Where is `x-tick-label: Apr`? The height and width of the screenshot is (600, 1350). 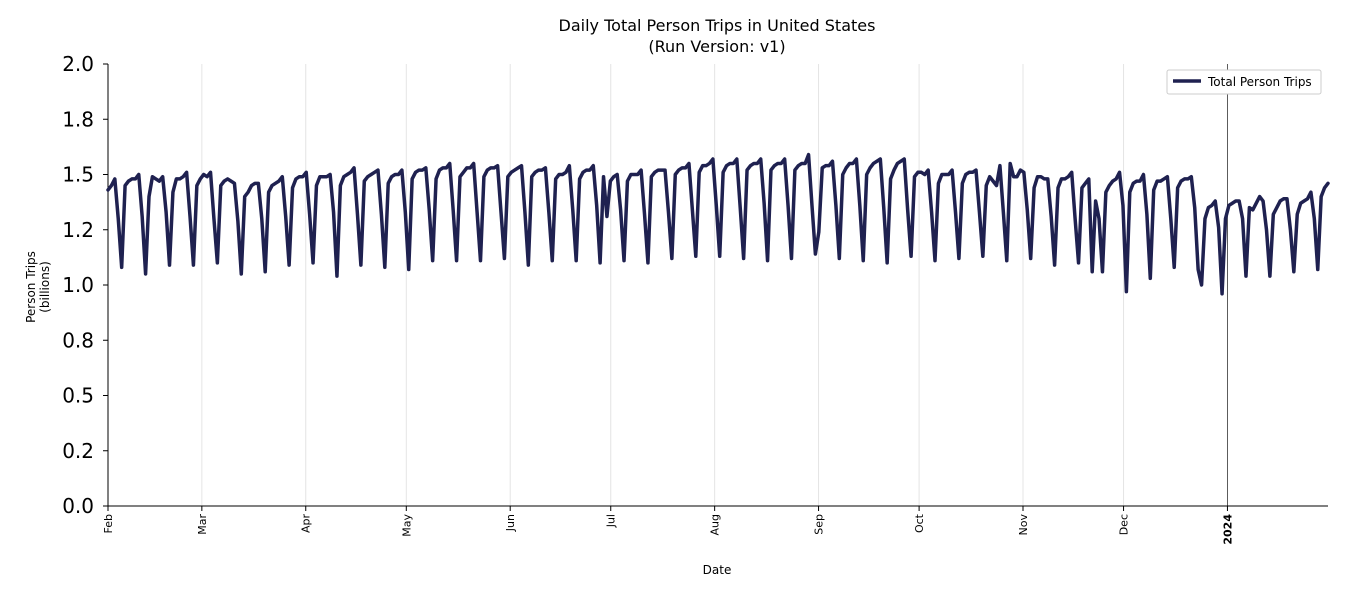 x-tick-label: Apr is located at coordinates (306, 524).